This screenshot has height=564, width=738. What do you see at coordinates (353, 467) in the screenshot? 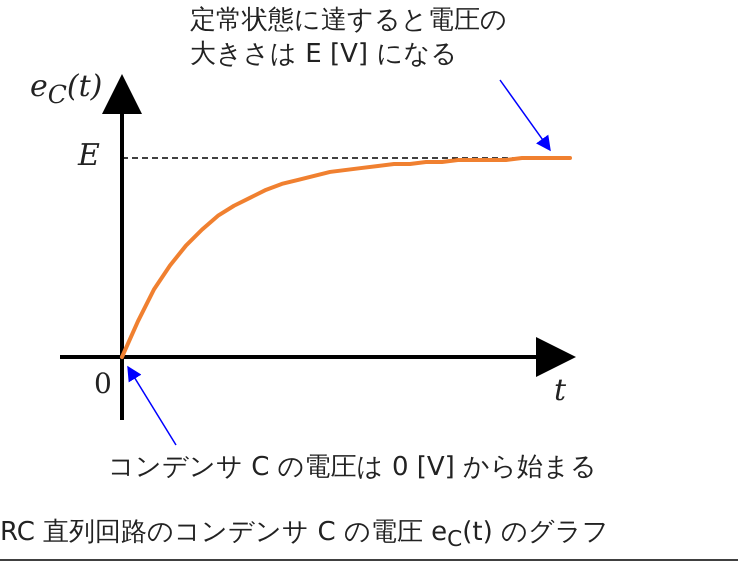
I see `annotation: コンデンサ C の電圧は 0 [V] から始まる` at bounding box center [353, 467].